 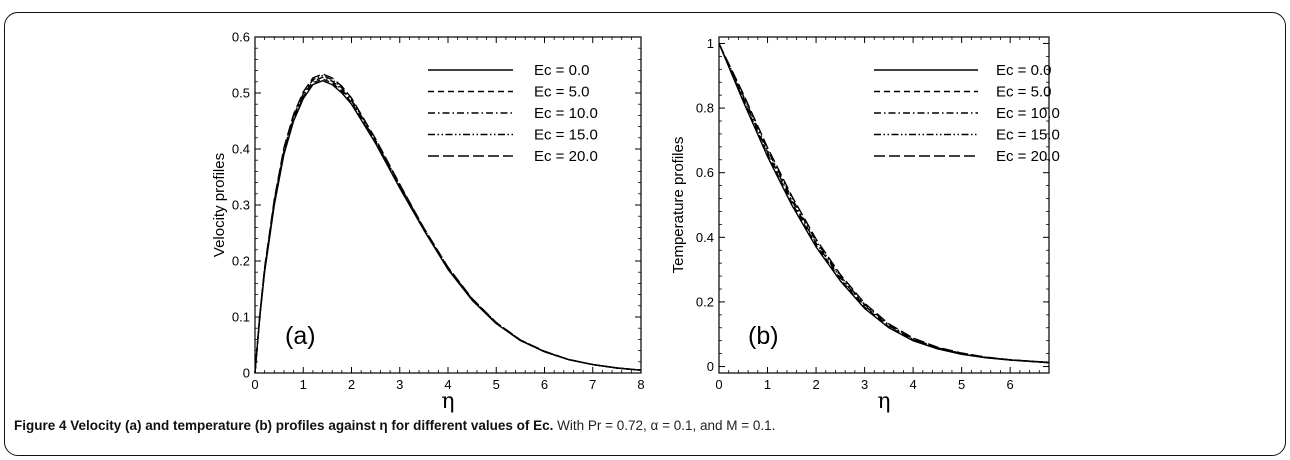 What do you see at coordinates (300, 336) in the screenshot?
I see `panel-label: (a)` at bounding box center [300, 336].